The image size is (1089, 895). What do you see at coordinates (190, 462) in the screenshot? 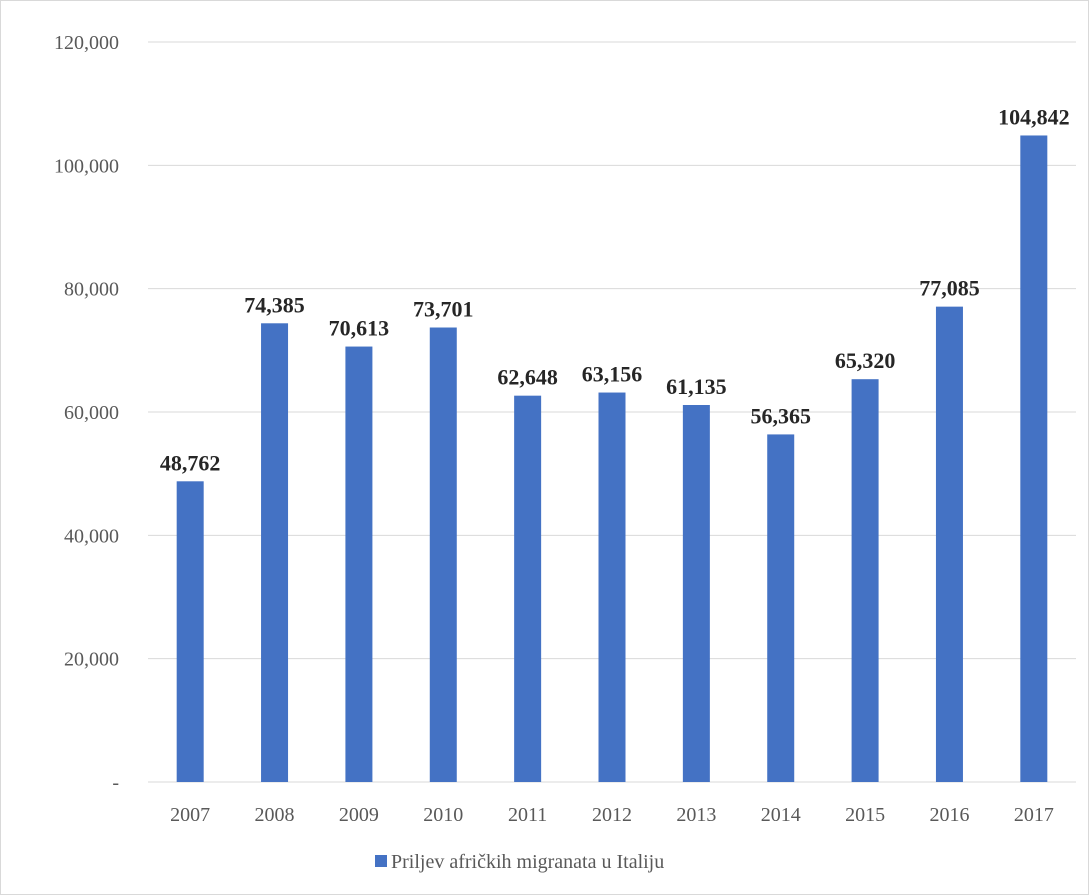
I see `data-label-2007: 48,762` at bounding box center [190, 462].